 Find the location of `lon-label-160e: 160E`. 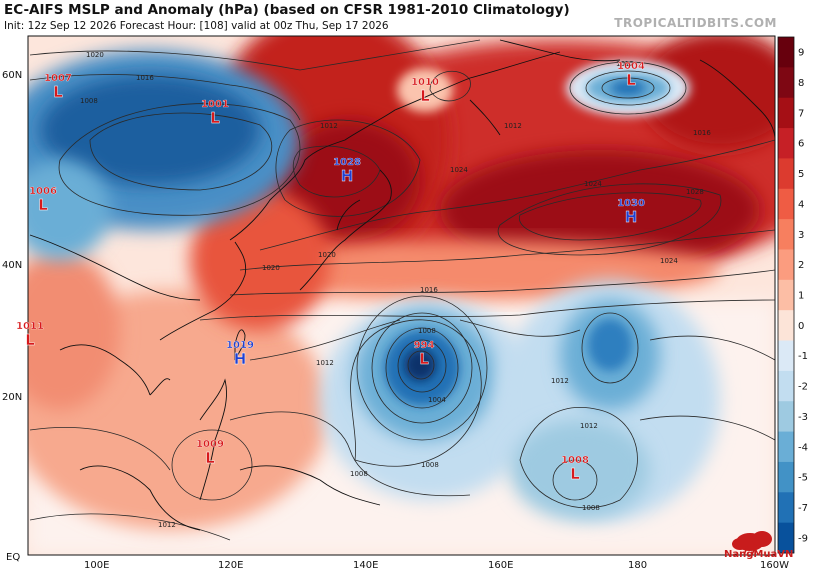

lon-label-160e: 160E is located at coordinates (500, 565).